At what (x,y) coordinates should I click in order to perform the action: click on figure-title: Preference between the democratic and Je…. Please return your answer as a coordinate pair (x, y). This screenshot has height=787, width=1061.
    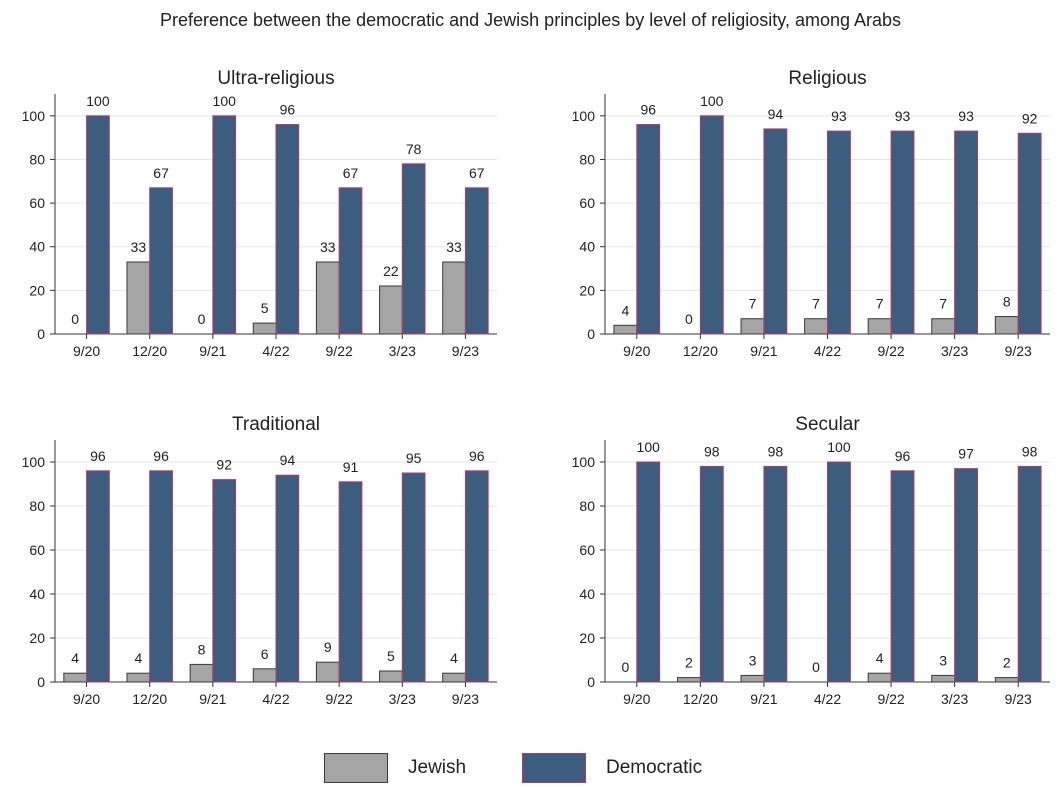
    Looking at the image, I should click on (530, 20).